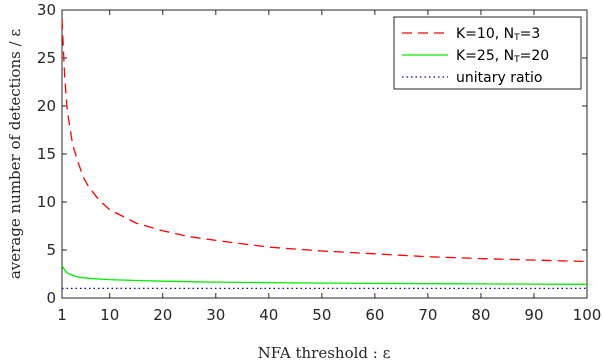 The height and width of the screenshot is (364, 603). Describe the element at coordinates (162, 315) in the screenshot. I see `x-tick-label: 20` at that location.